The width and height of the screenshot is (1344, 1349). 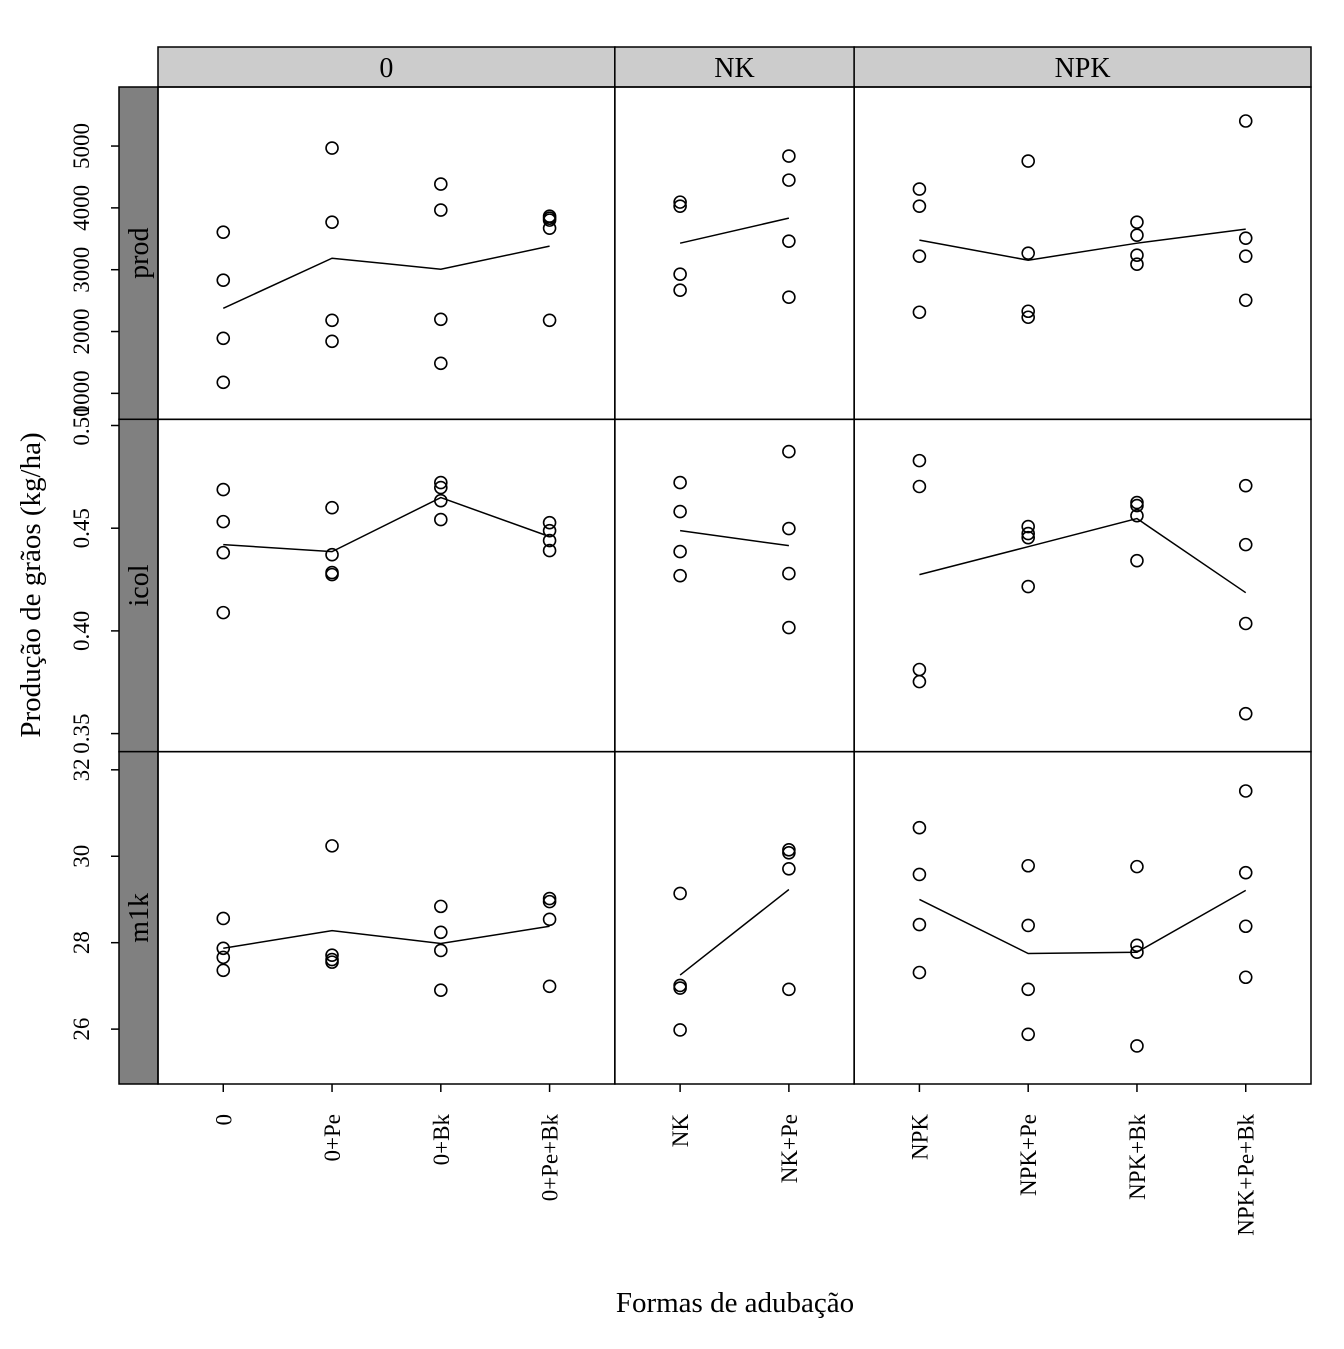 What do you see at coordinates (680, 1131) in the screenshot?
I see `x-tick-label: NK` at bounding box center [680, 1131].